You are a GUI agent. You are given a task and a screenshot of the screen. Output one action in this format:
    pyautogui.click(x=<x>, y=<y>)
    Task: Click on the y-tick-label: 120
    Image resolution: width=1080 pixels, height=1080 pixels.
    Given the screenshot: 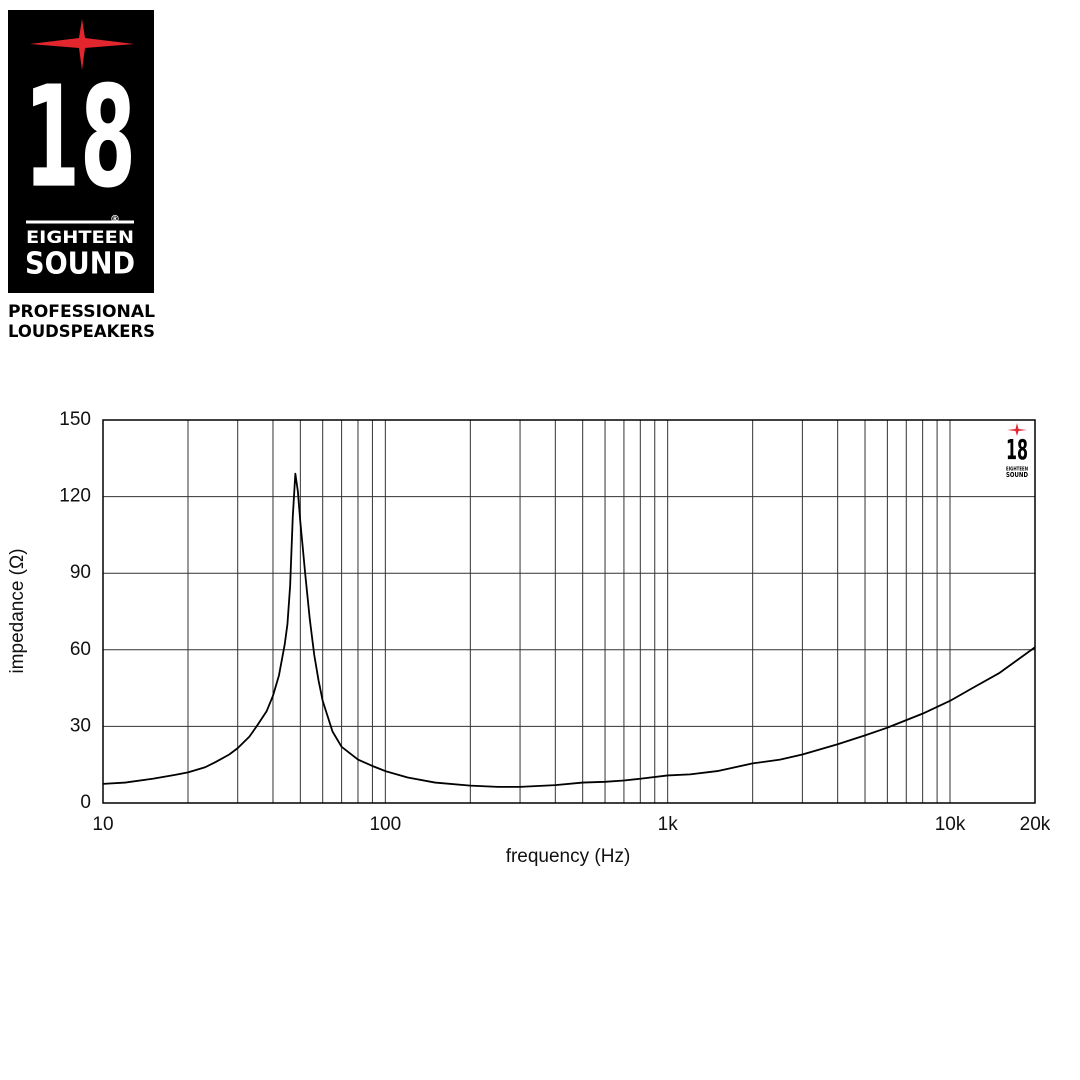 What is the action you would take?
    pyautogui.click(x=75, y=496)
    